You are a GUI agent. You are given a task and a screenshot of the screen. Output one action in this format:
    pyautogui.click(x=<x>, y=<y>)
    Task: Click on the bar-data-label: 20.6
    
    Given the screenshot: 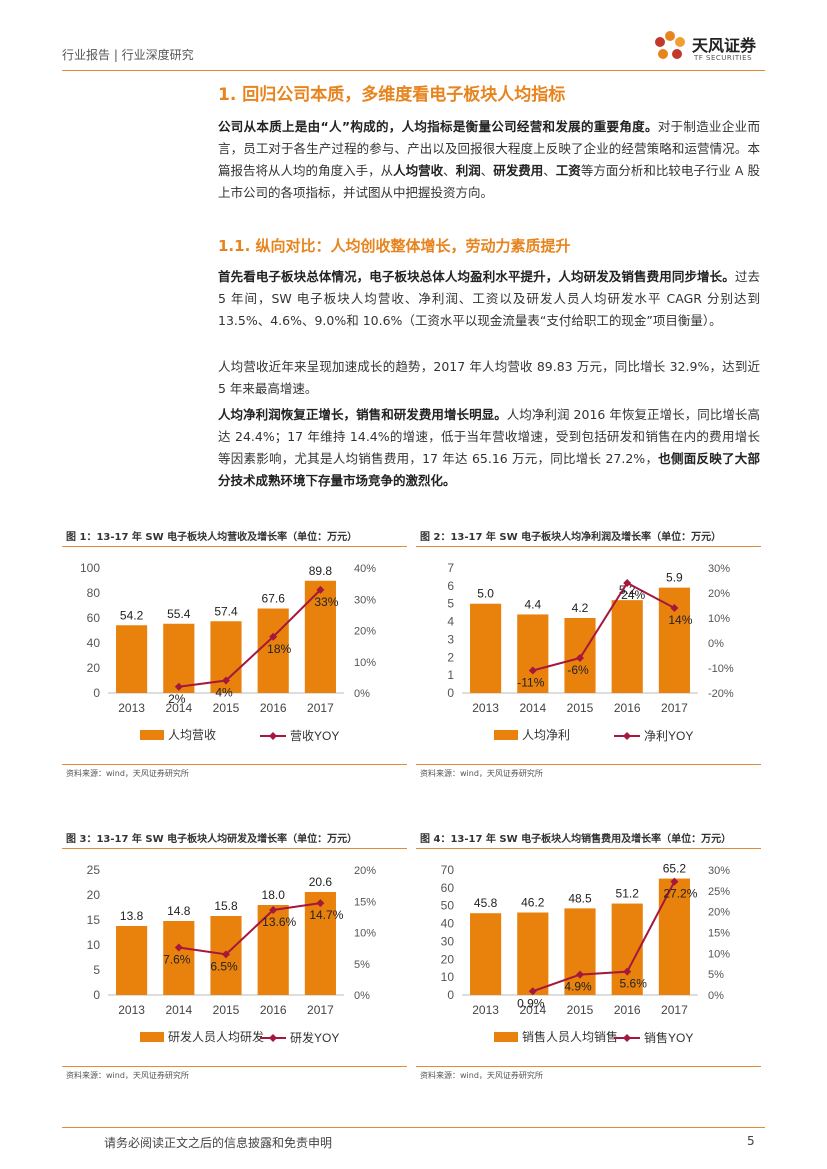 What is the action you would take?
    pyautogui.click(x=321, y=882)
    